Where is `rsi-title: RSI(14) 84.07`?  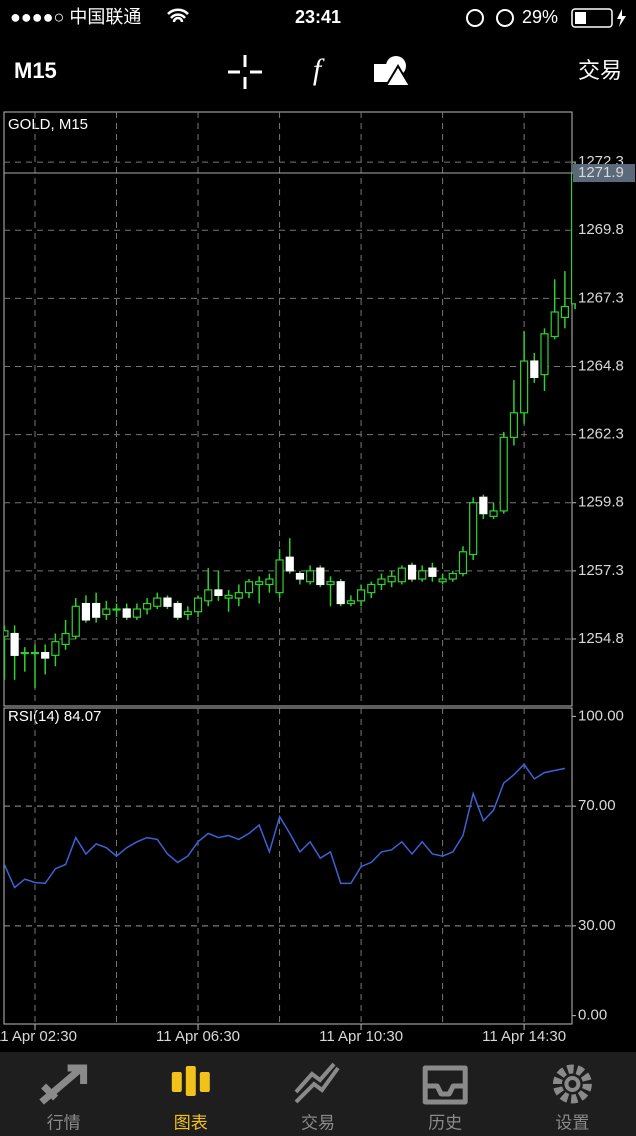 rsi-title: RSI(14) 84.07 is located at coordinates (54, 716).